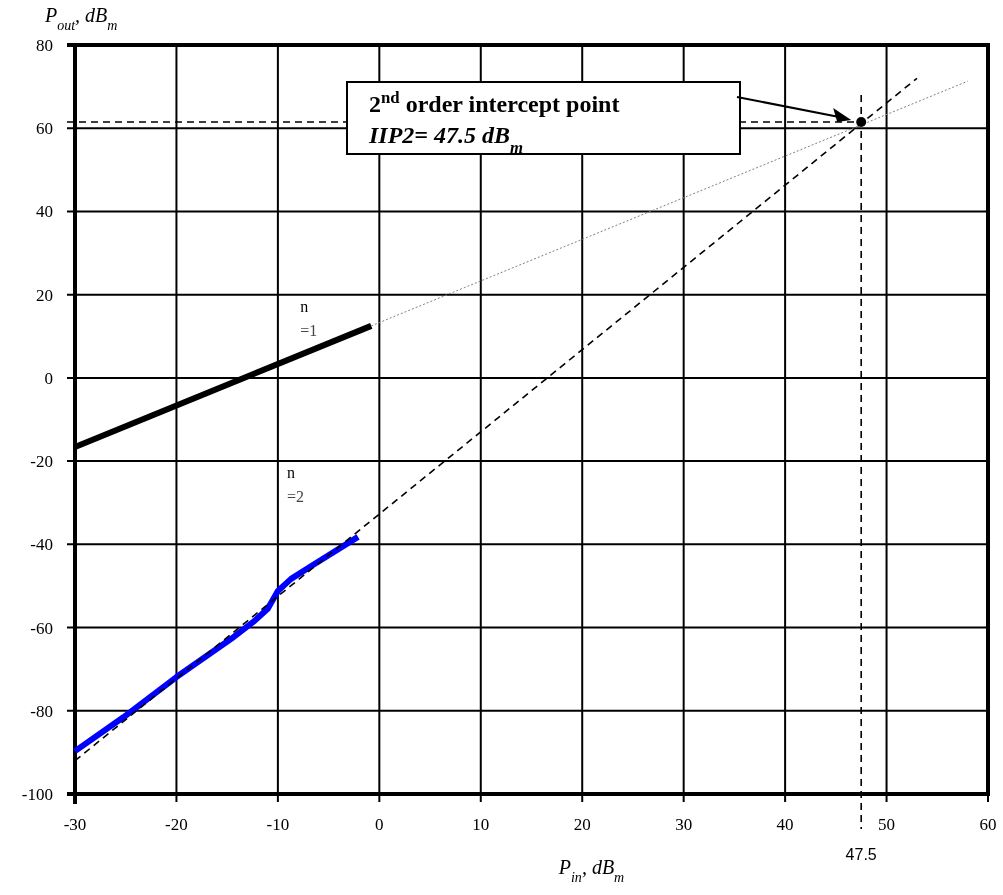 Image resolution: width=1003 pixels, height=895 pixels. What do you see at coordinates (75, 824) in the screenshot?
I see `x-tick-label: -30` at bounding box center [75, 824].